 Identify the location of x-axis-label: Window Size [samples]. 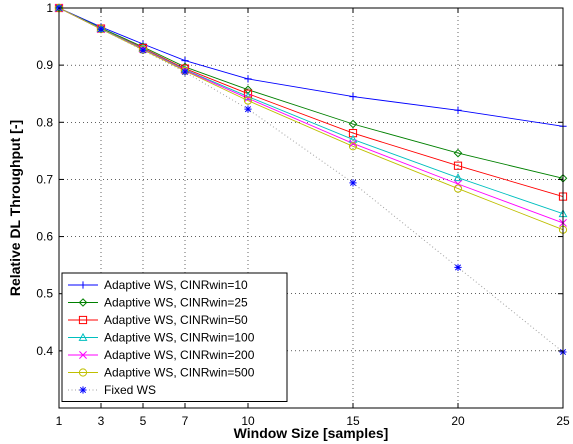
(311, 433).